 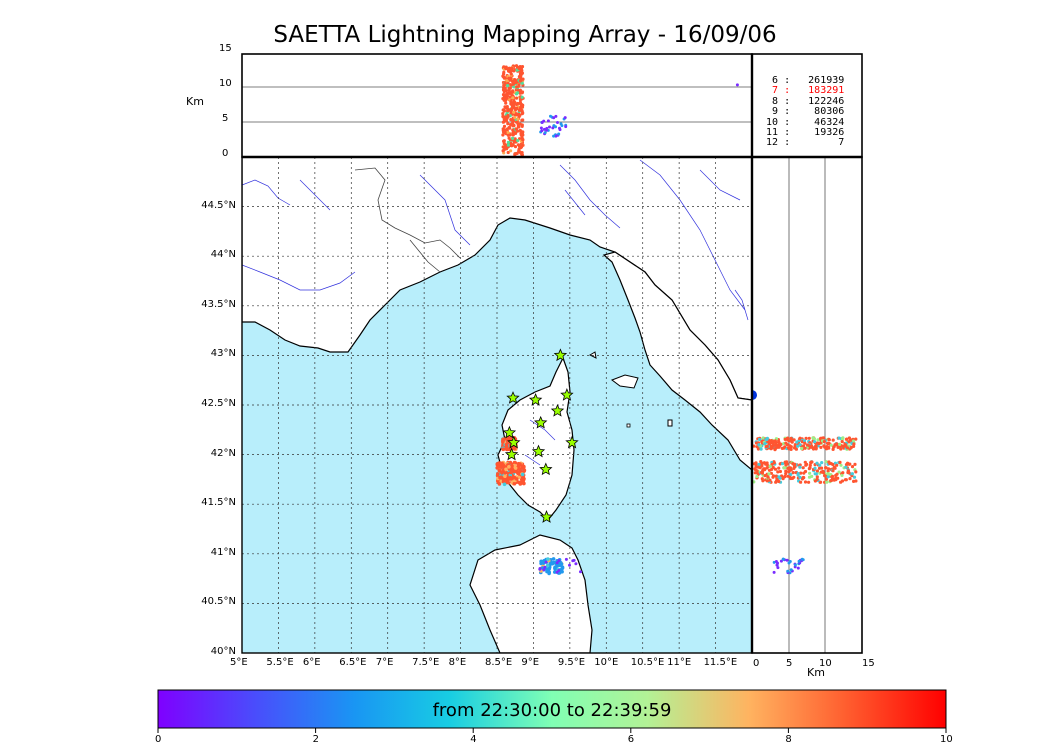 I want to click on source-count: 183291, so click(x=823, y=91).